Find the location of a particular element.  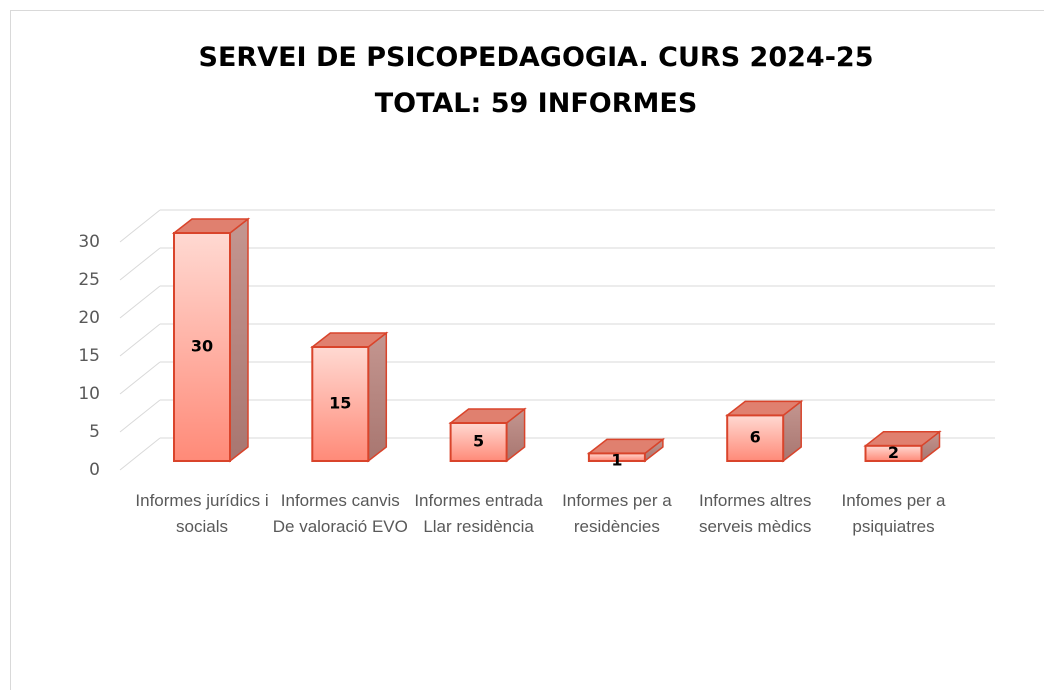

value-label: 2 is located at coordinates (893, 452).